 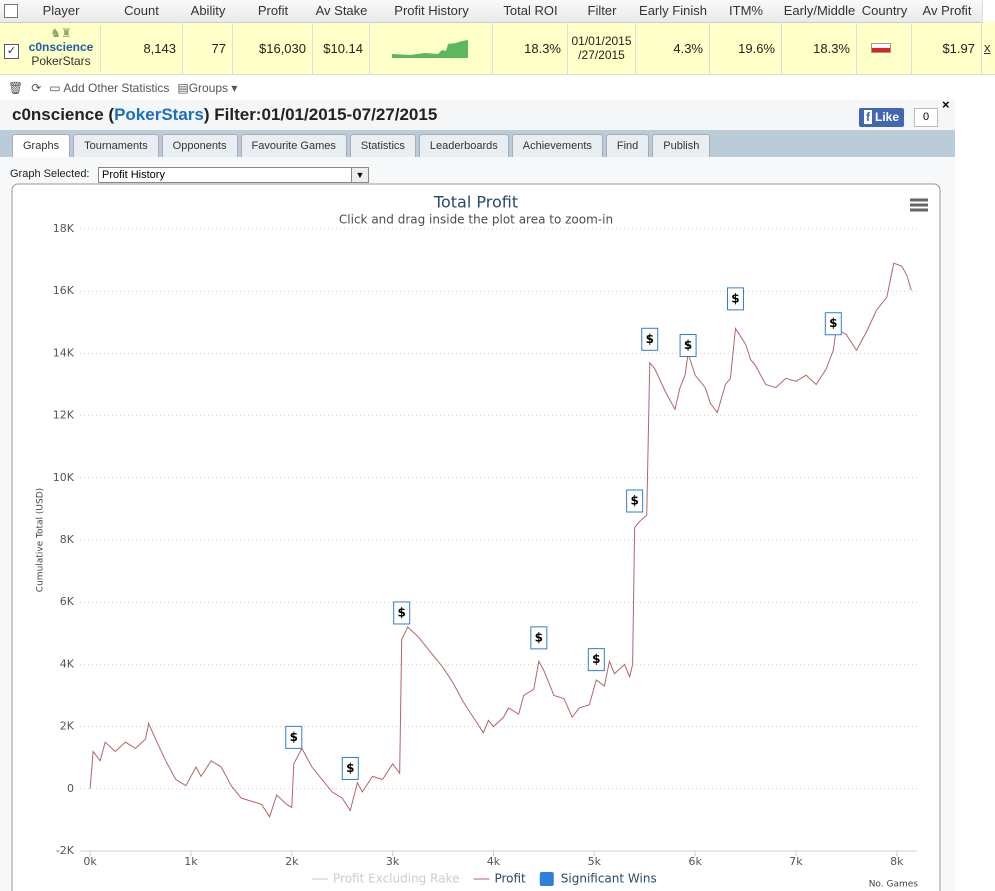 I want to click on early-middle: 18.3%, so click(x=819, y=48).